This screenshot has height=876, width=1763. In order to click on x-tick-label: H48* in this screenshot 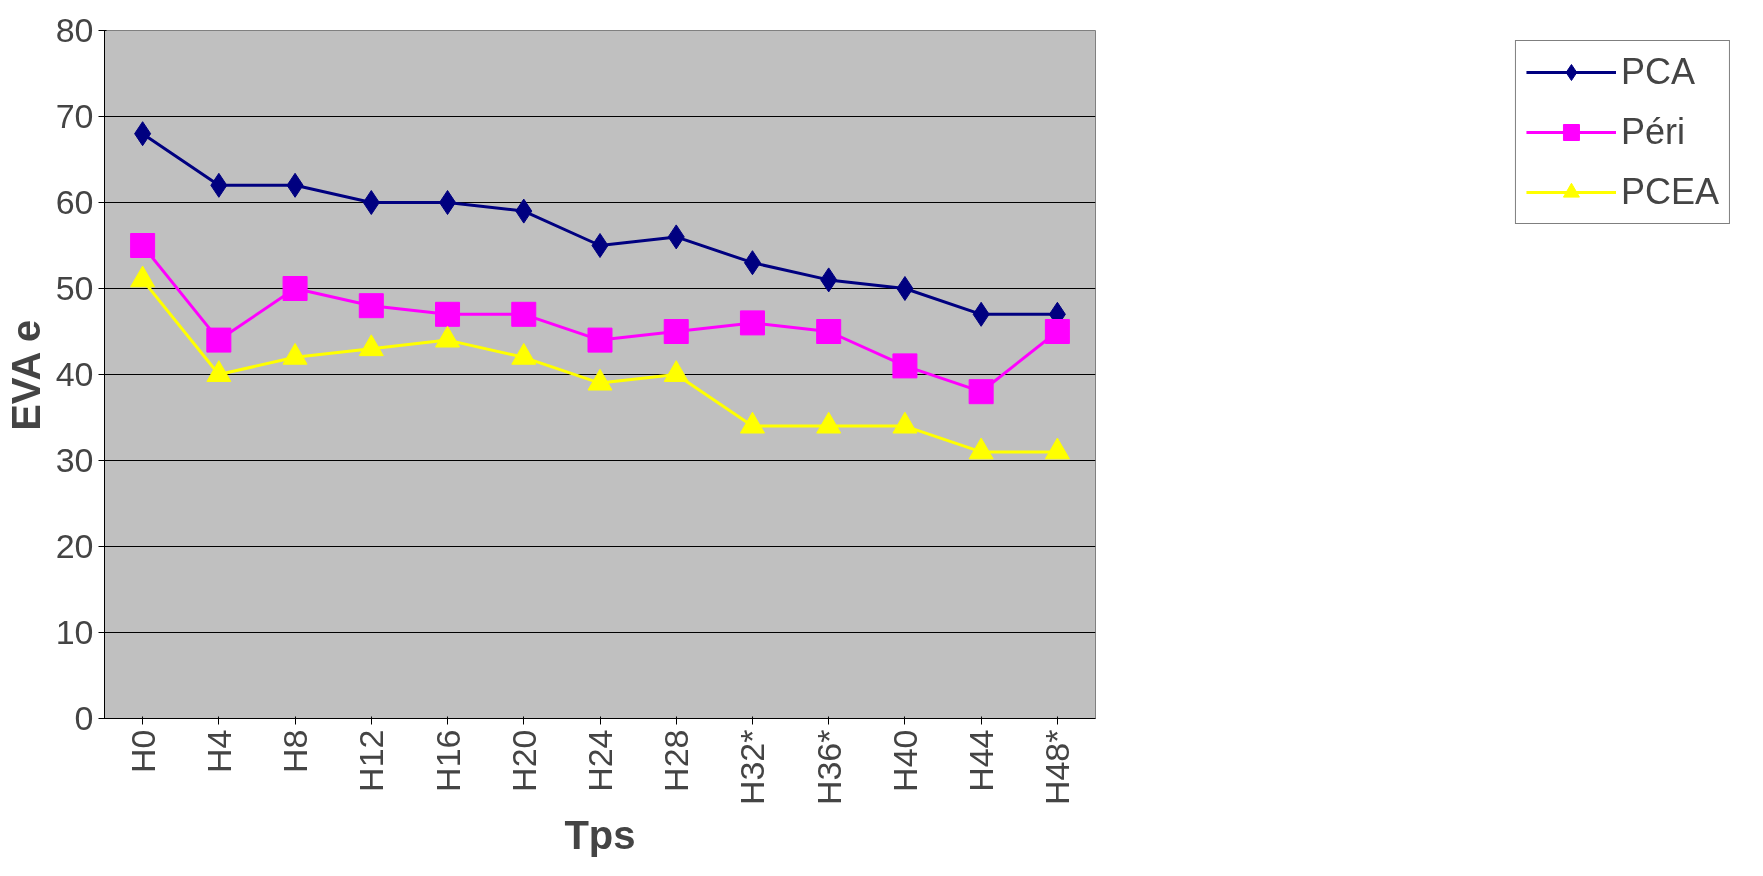, I will do `click(1057, 767)`.